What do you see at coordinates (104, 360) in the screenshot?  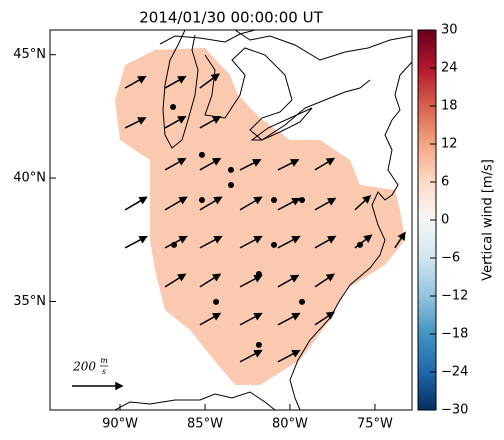 I see `key-unit-top: m` at bounding box center [104, 360].